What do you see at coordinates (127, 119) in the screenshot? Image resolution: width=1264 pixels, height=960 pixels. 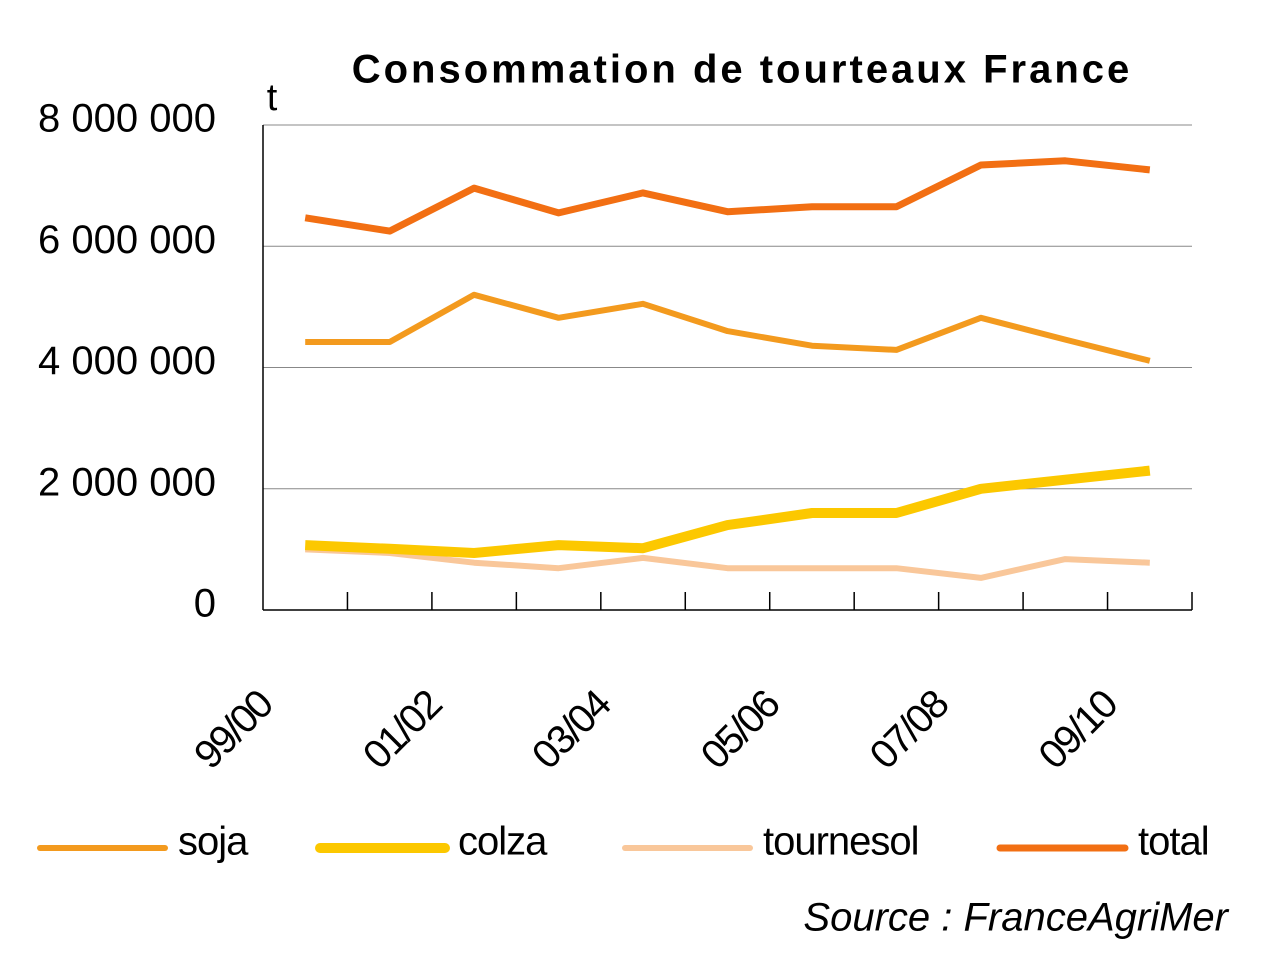 I see `y-tick-label: 8 000 000` at bounding box center [127, 119].